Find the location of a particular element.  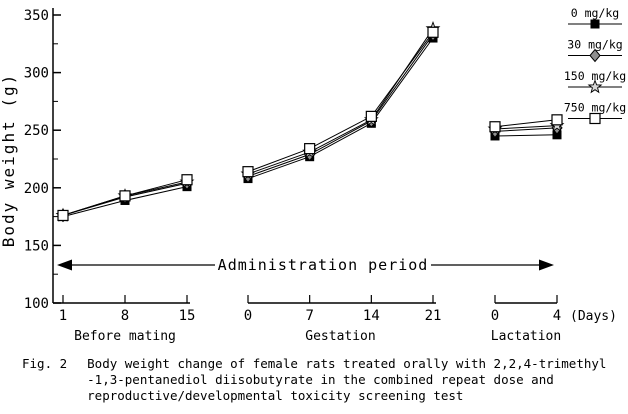

x-tick-label: 8 is located at coordinates (125, 316).